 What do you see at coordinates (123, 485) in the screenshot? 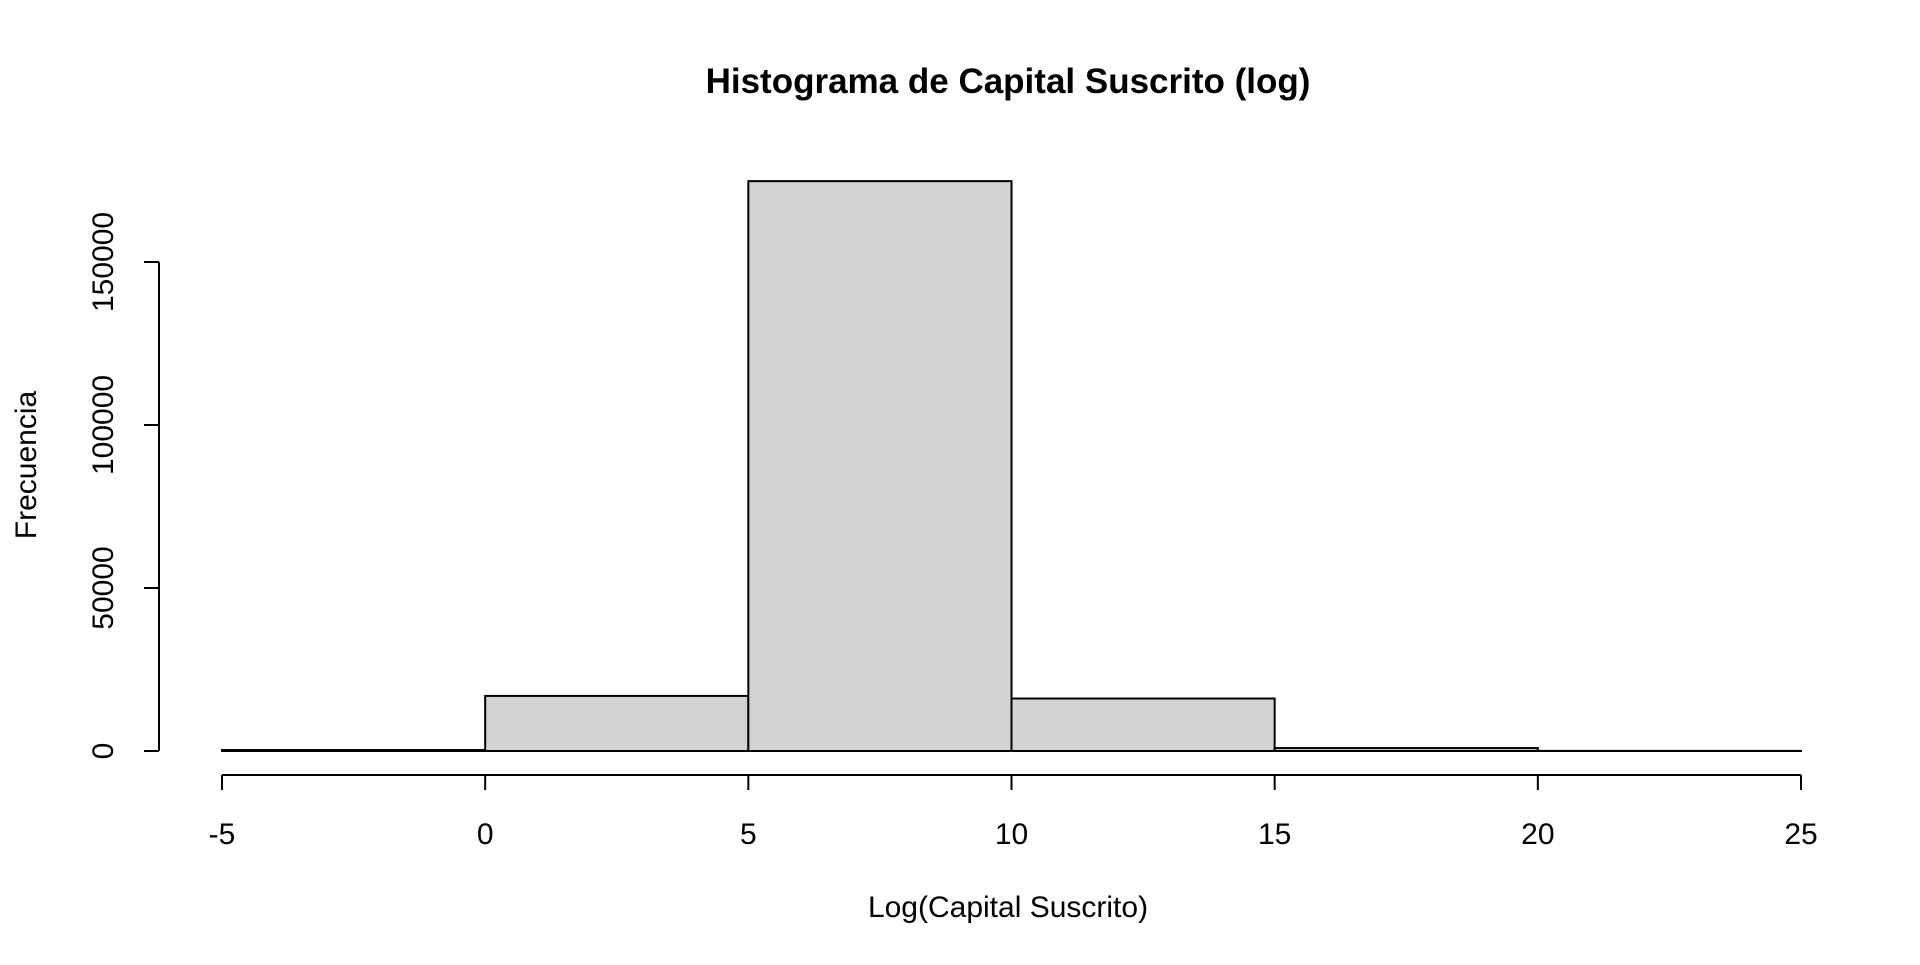
I see `y-axis: 0 50000 100000 150000` at bounding box center [123, 485].